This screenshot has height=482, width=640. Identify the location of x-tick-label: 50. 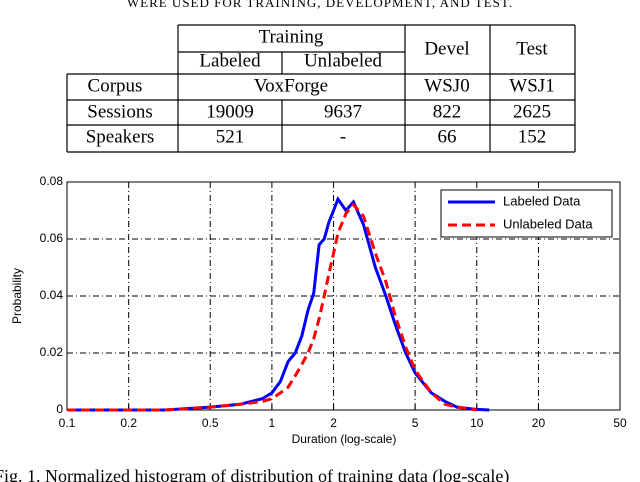
(620, 423).